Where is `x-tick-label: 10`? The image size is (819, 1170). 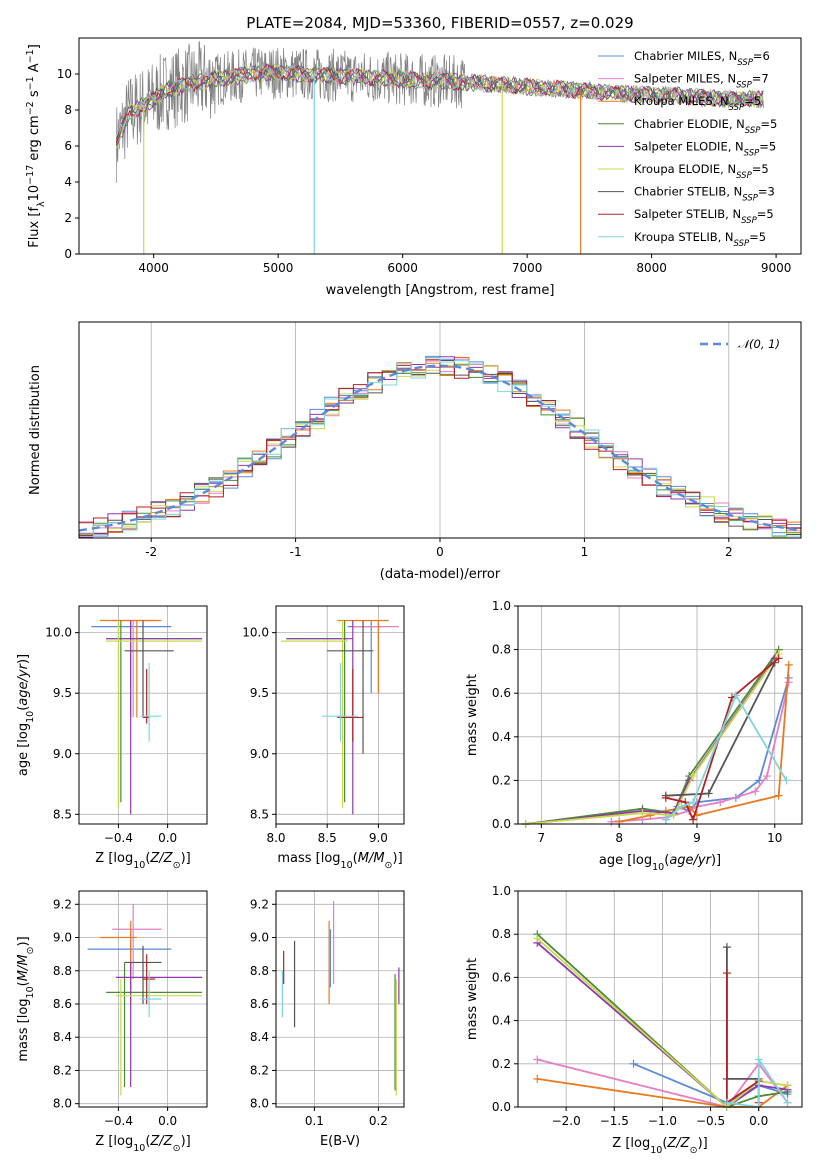
x-tick-label: 10 is located at coordinates (774, 838).